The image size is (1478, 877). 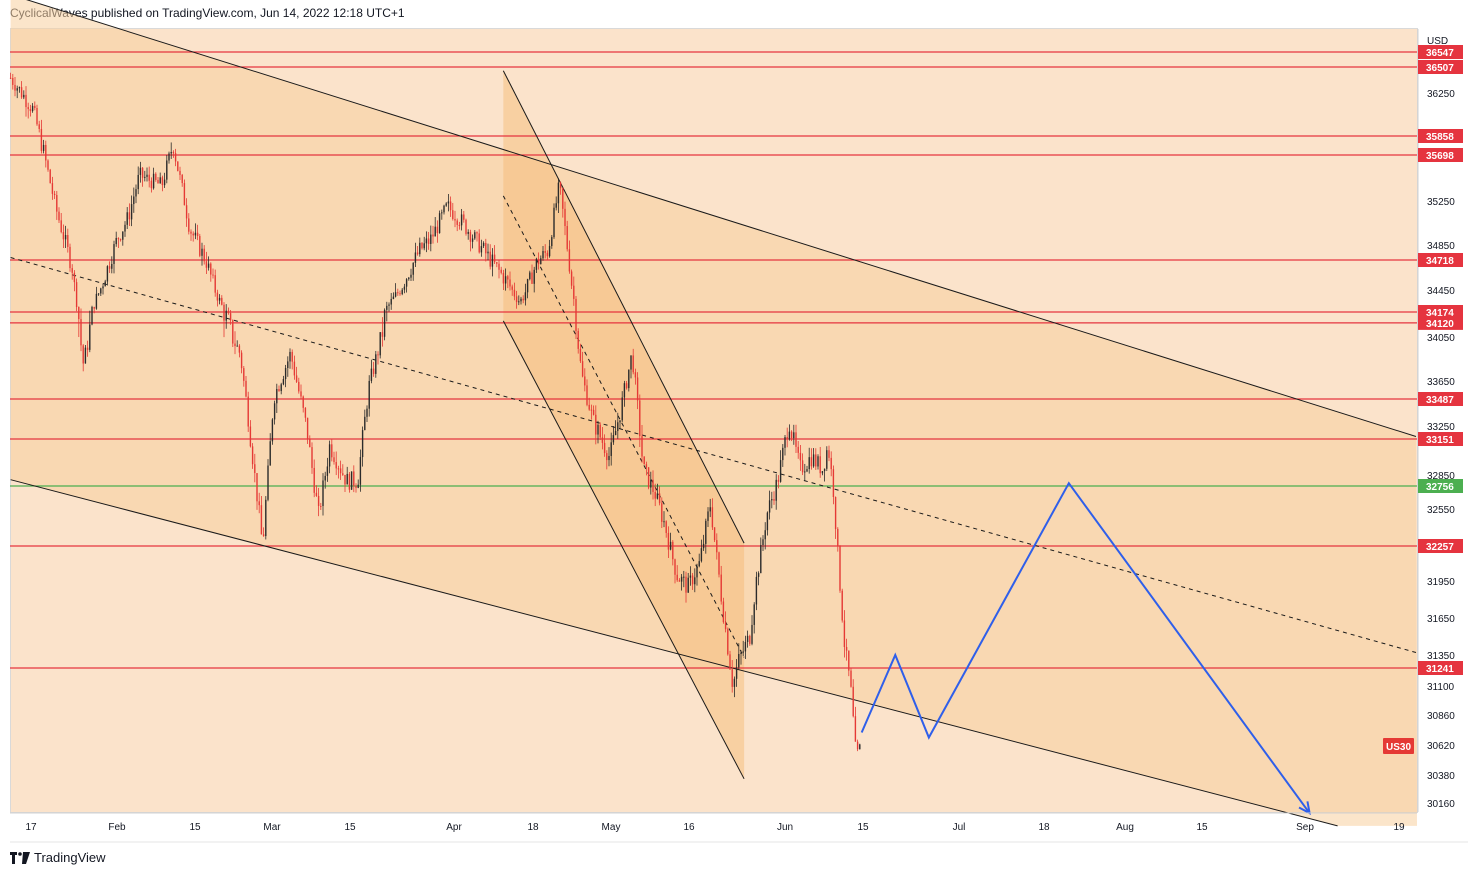 I want to click on footer-brand: TradingView, so click(x=58, y=857).